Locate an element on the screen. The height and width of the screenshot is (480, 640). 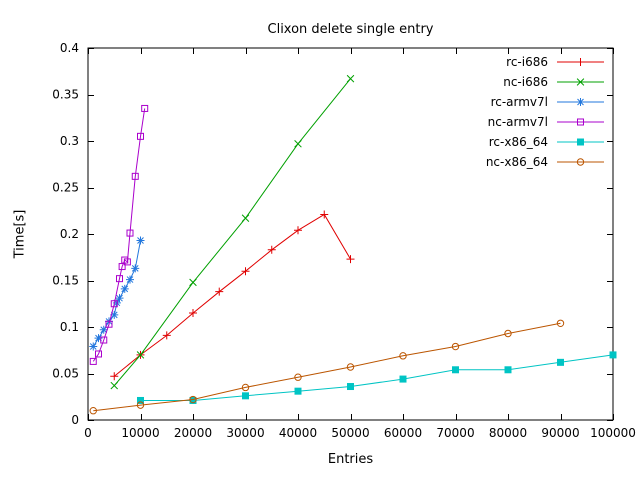
legend-label: rc-x86_64 is located at coordinates (518, 142).